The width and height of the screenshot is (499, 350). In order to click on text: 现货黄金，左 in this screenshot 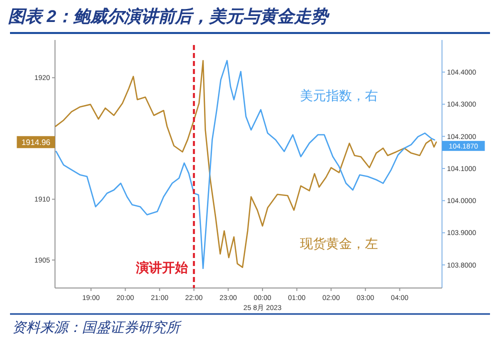, I will do `click(339, 243)`.